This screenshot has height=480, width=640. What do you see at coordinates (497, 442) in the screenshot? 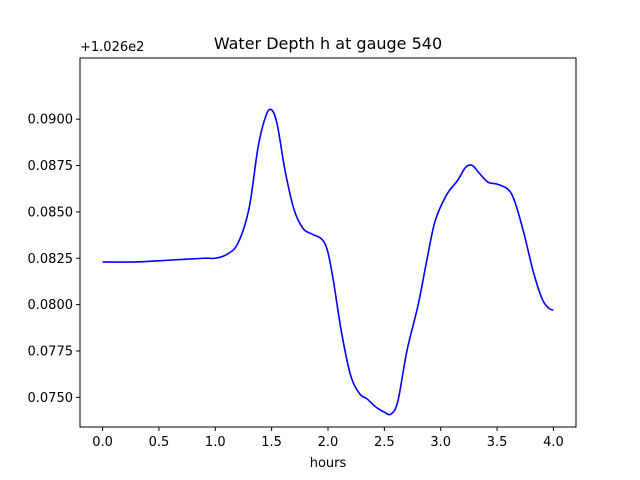
I see `x-tick-label: 3.5` at bounding box center [497, 442].